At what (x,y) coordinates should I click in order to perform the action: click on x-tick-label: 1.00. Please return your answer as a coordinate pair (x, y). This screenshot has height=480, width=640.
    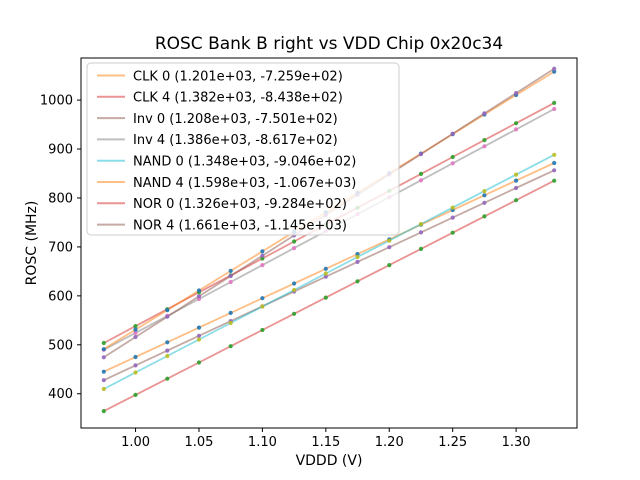
    Looking at the image, I should click on (135, 442).